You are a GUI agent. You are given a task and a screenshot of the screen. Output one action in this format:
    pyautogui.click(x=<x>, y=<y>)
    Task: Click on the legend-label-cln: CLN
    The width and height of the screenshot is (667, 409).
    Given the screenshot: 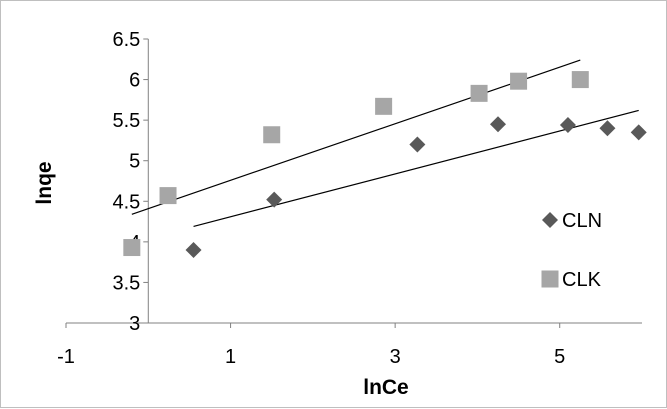 What is the action you would take?
    pyautogui.click(x=582, y=221)
    